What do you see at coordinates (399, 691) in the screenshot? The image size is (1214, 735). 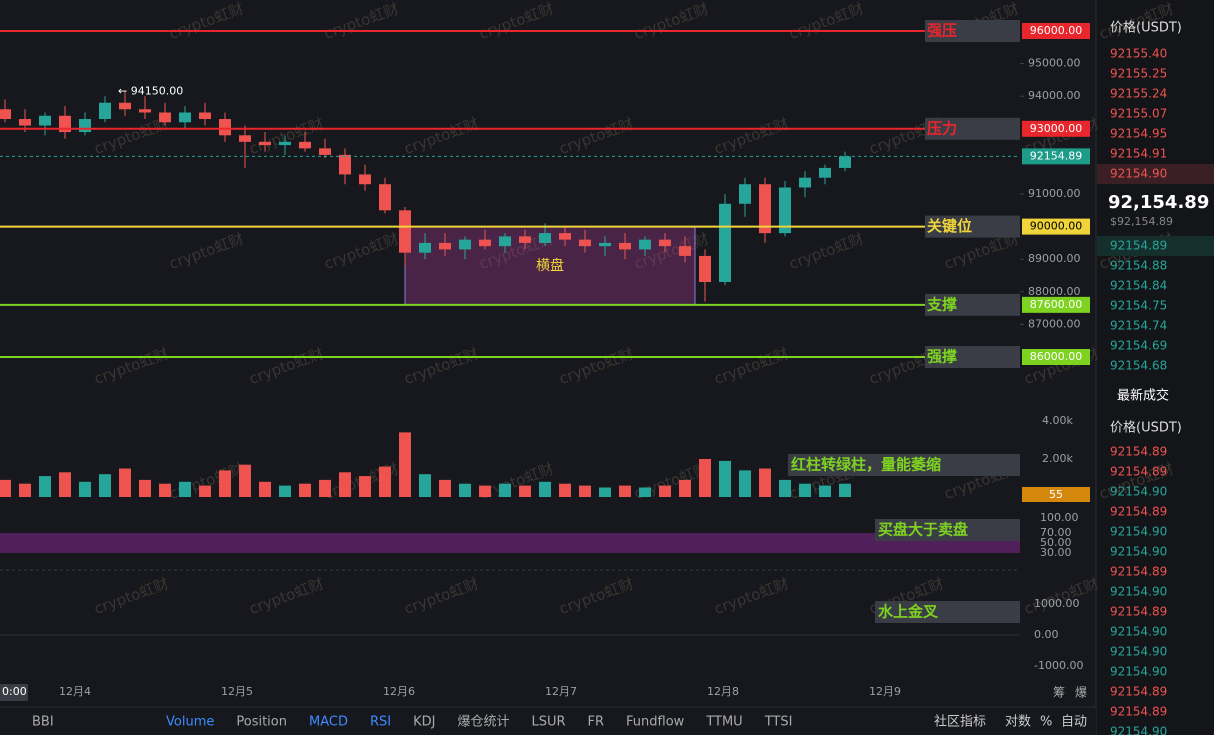 I see `x-tick-label: 12月6` at bounding box center [399, 691].